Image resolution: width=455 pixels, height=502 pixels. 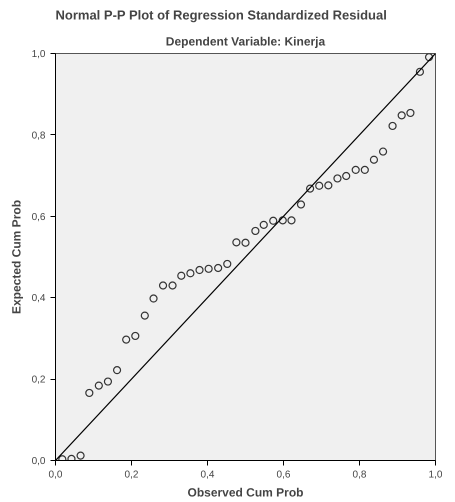 What do you see at coordinates (283, 475) in the screenshot?
I see `x-tick-label: 0,6` at bounding box center [283, 475].